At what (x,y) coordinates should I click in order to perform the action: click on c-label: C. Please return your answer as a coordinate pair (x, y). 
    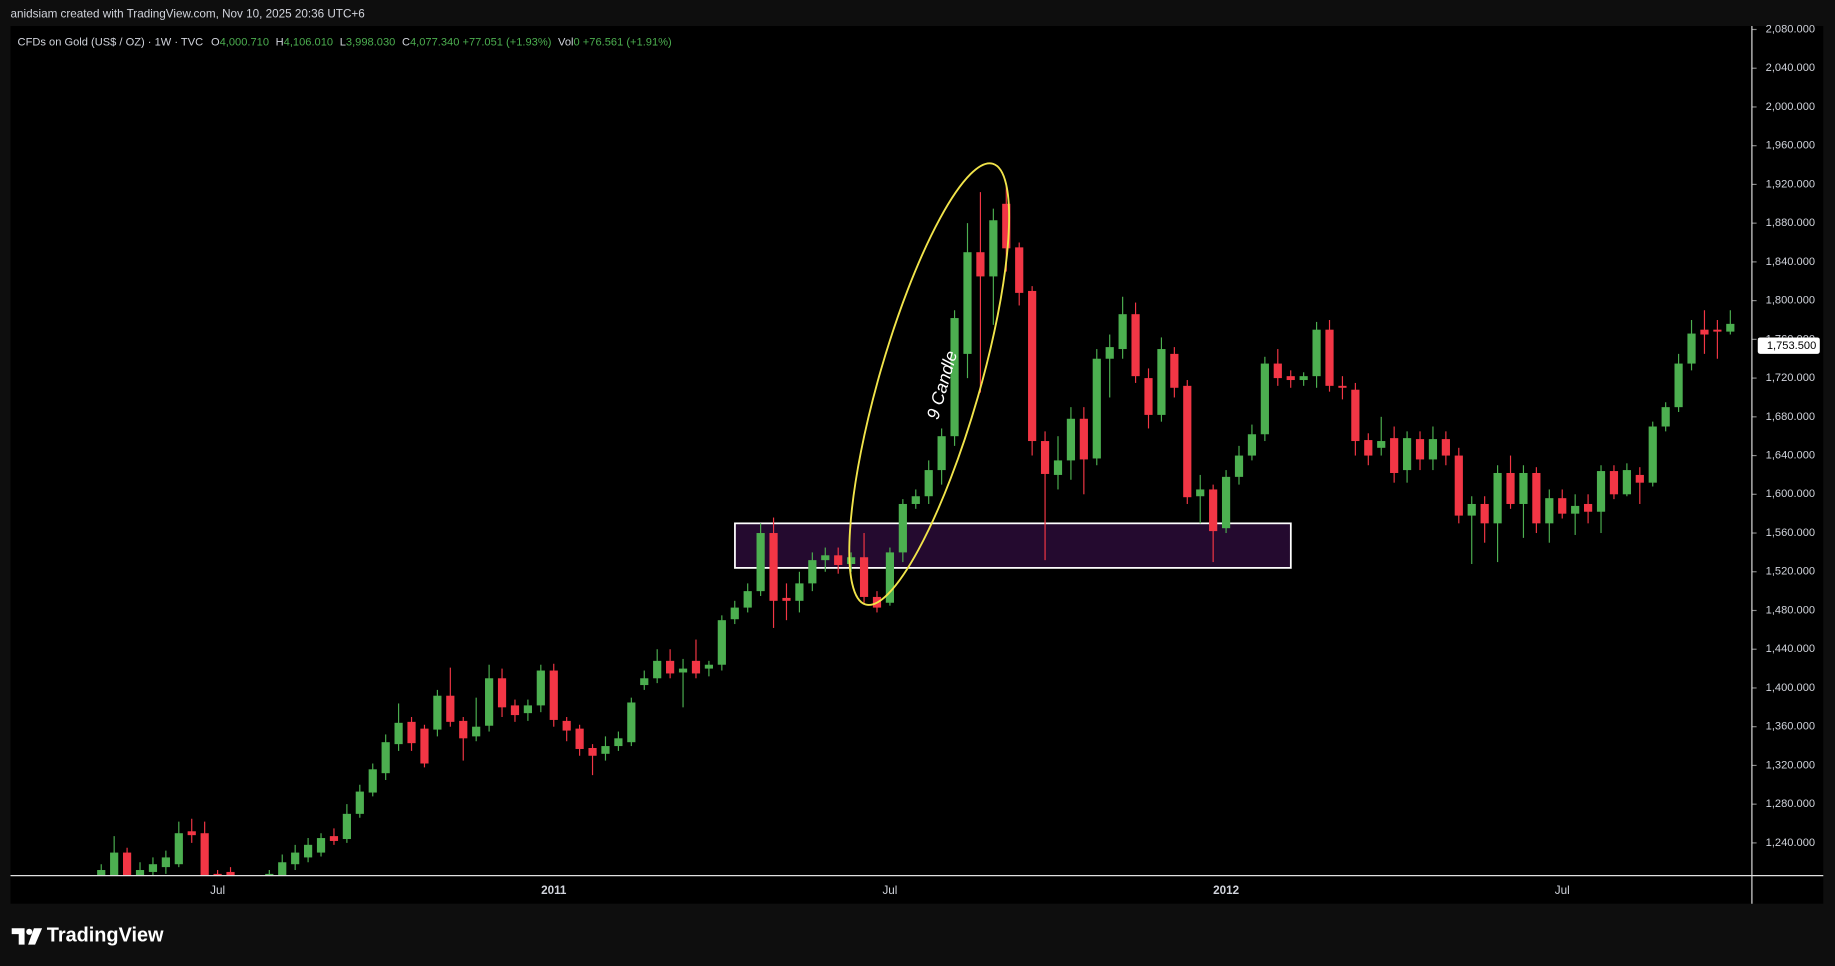
    Looking at the image, I should click on (406, 42).